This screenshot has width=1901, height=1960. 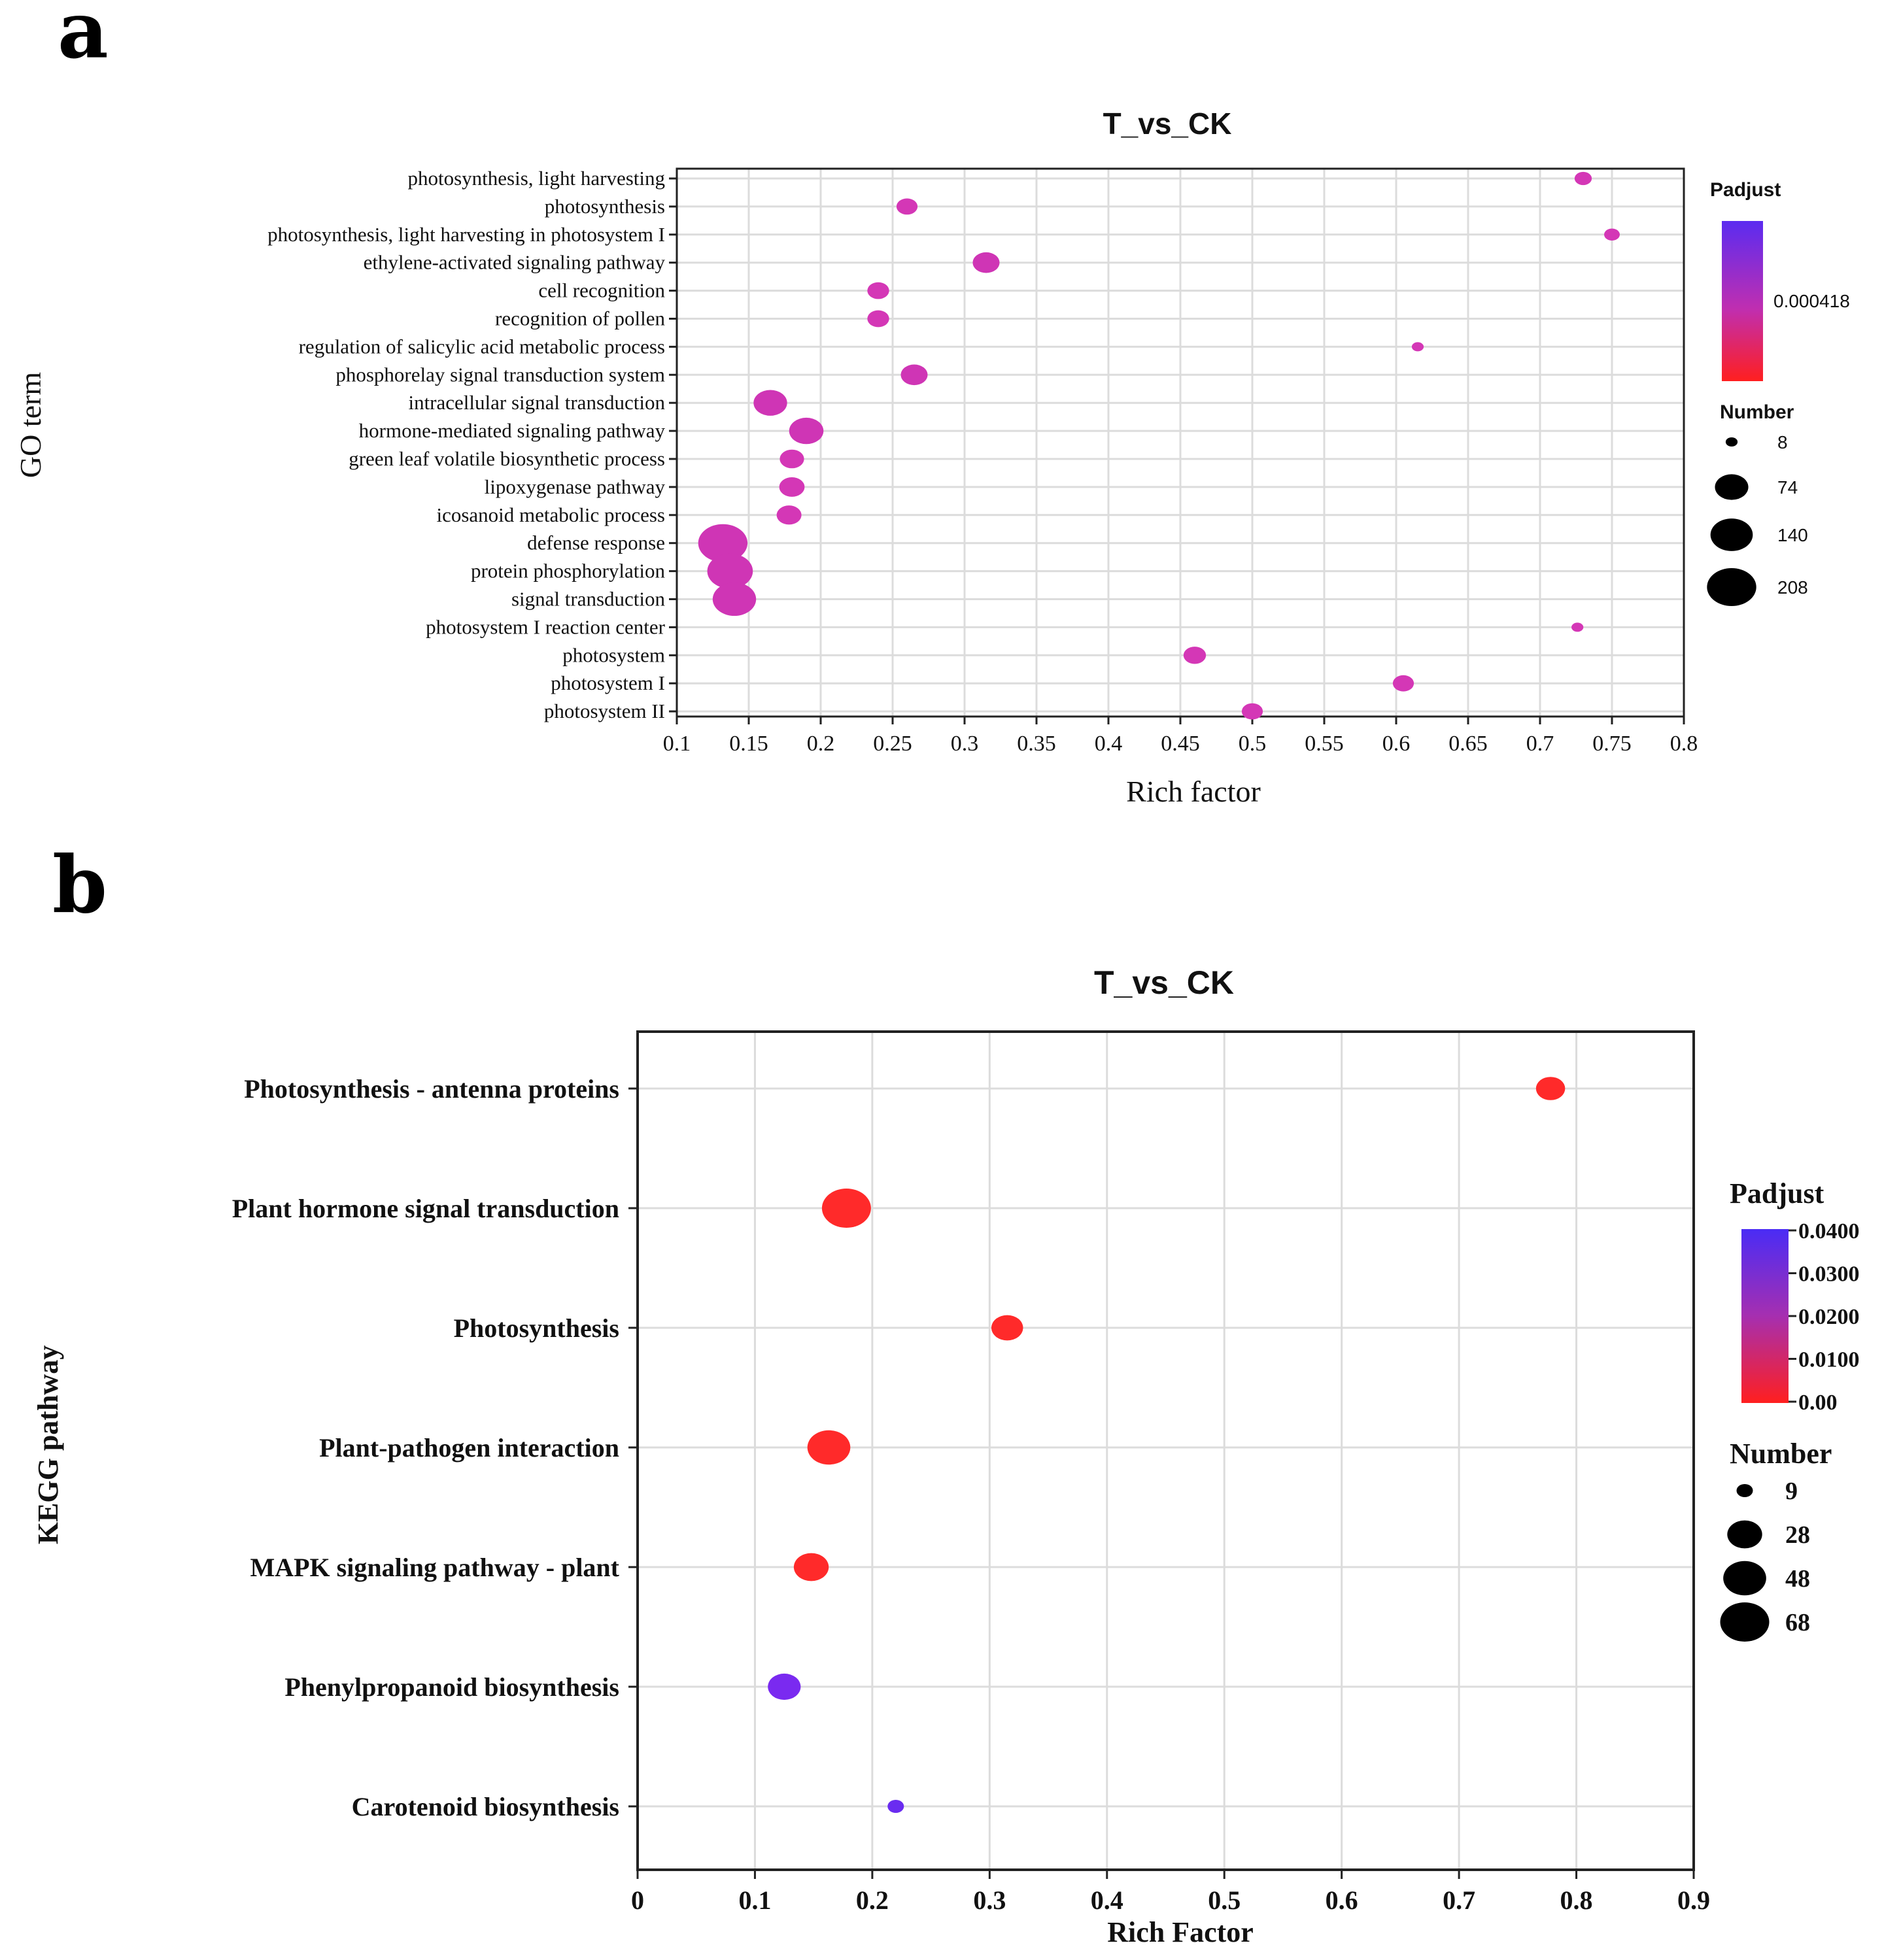 I want to click on legend-a: Padjust 0.000418 Number 8 74 140 208, so click(x=1778, y=392).